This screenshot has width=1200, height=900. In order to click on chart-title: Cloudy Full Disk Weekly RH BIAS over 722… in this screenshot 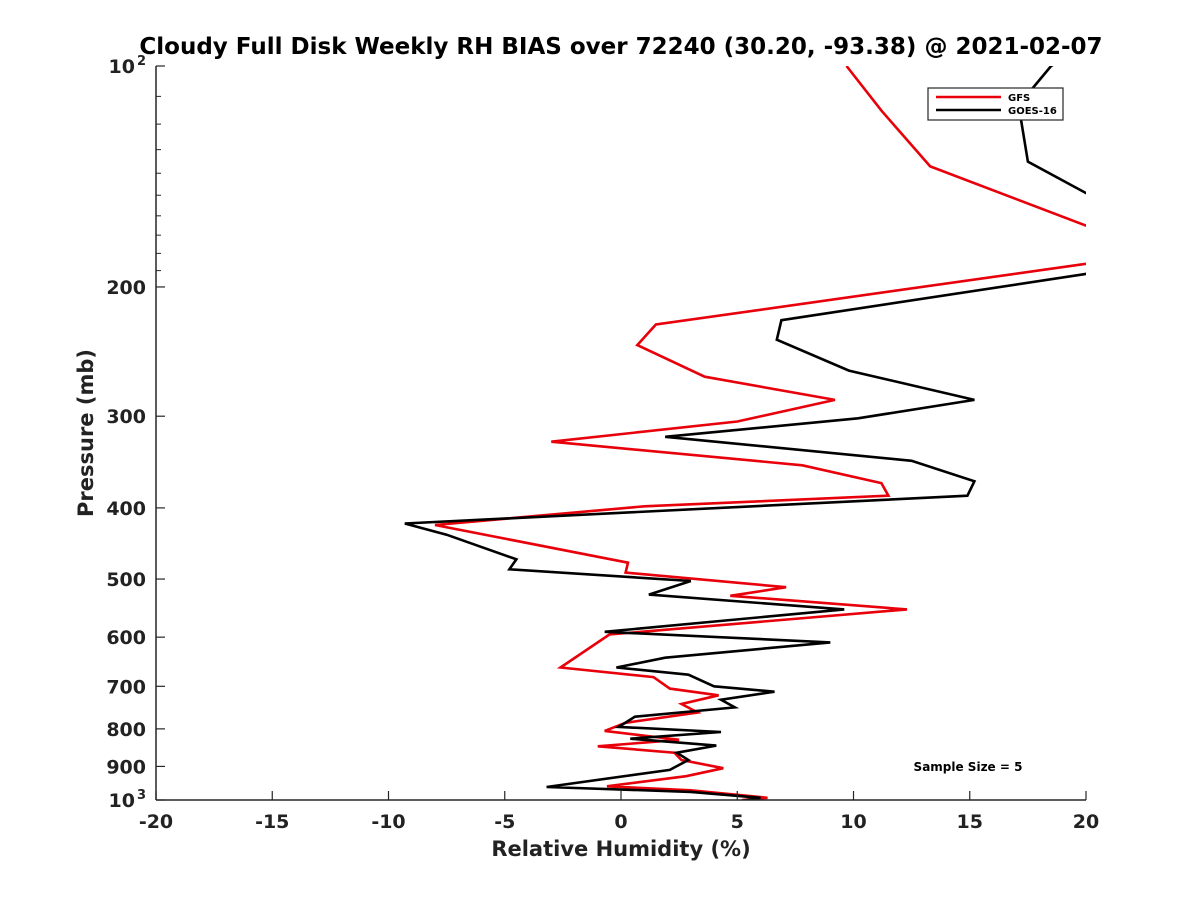, I will do `click(620, 47)`.